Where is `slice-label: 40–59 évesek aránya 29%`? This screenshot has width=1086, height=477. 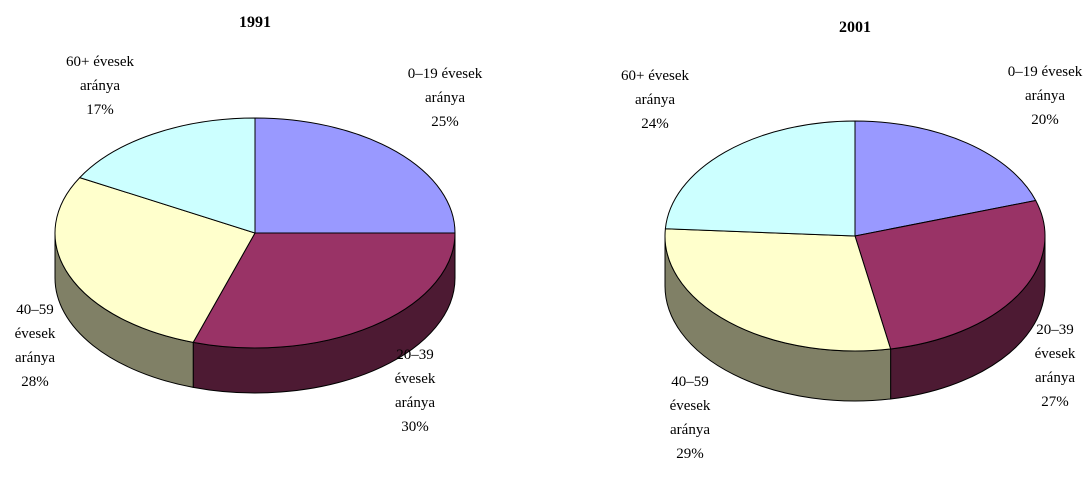
slice-label: 40–59 évesek aránya 29% is located at coordinates (690, 418).